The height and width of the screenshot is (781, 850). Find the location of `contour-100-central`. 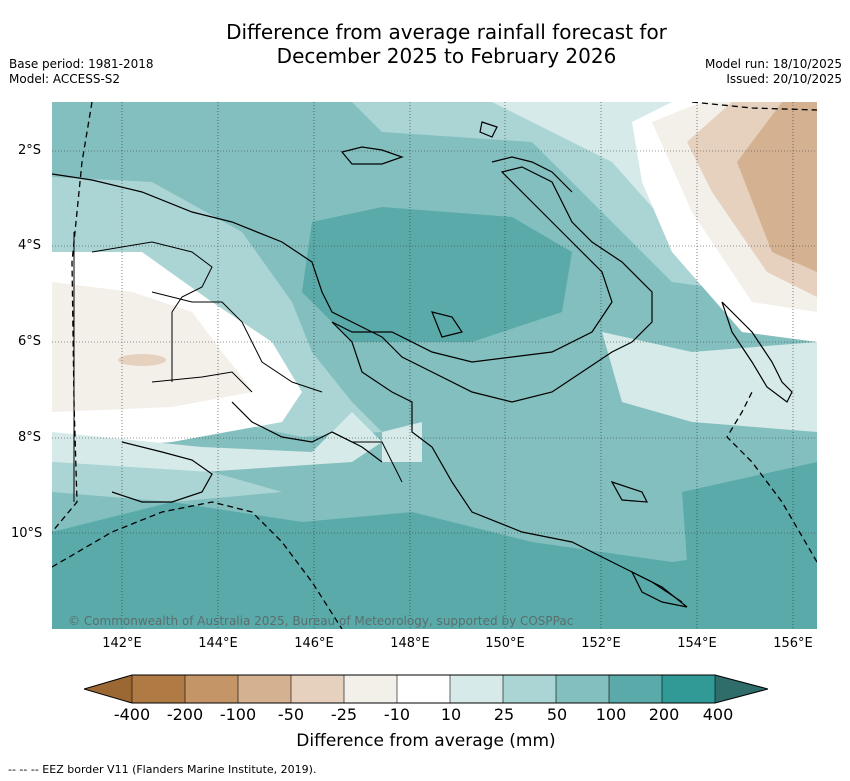

contour-100-central is located at coordinates (437, 274).